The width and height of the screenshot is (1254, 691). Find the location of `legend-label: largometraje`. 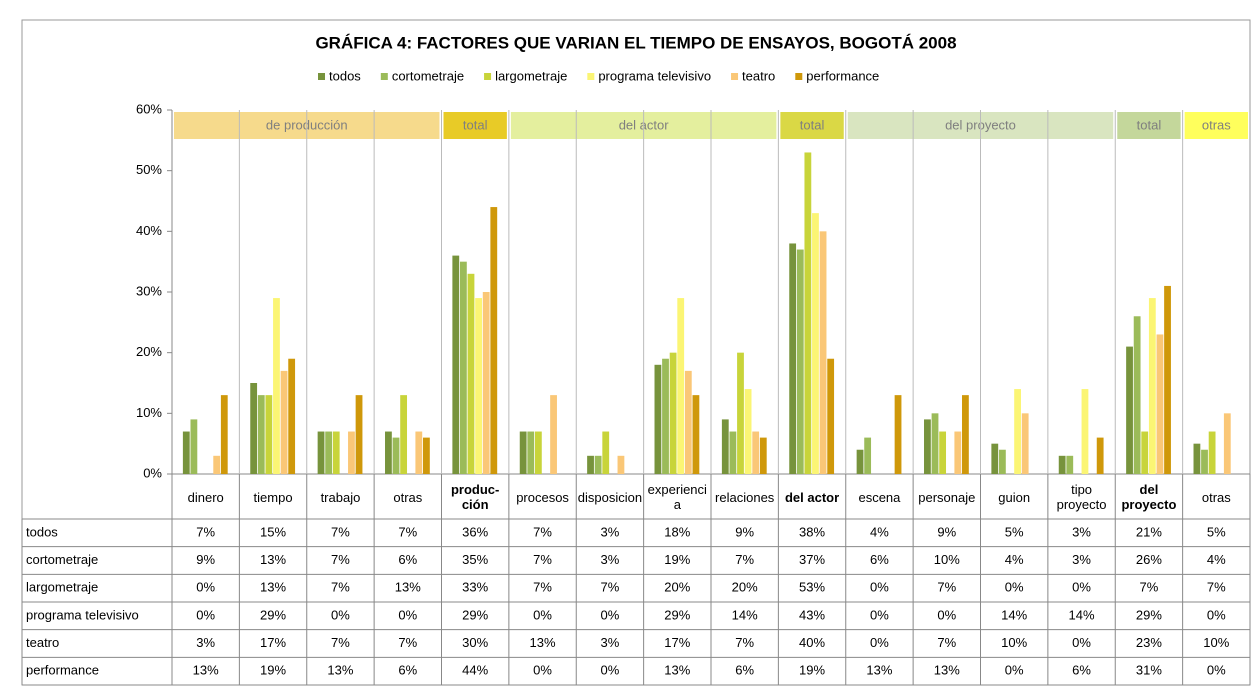

legend-label: largometraje is located at coordinates (531, 75).